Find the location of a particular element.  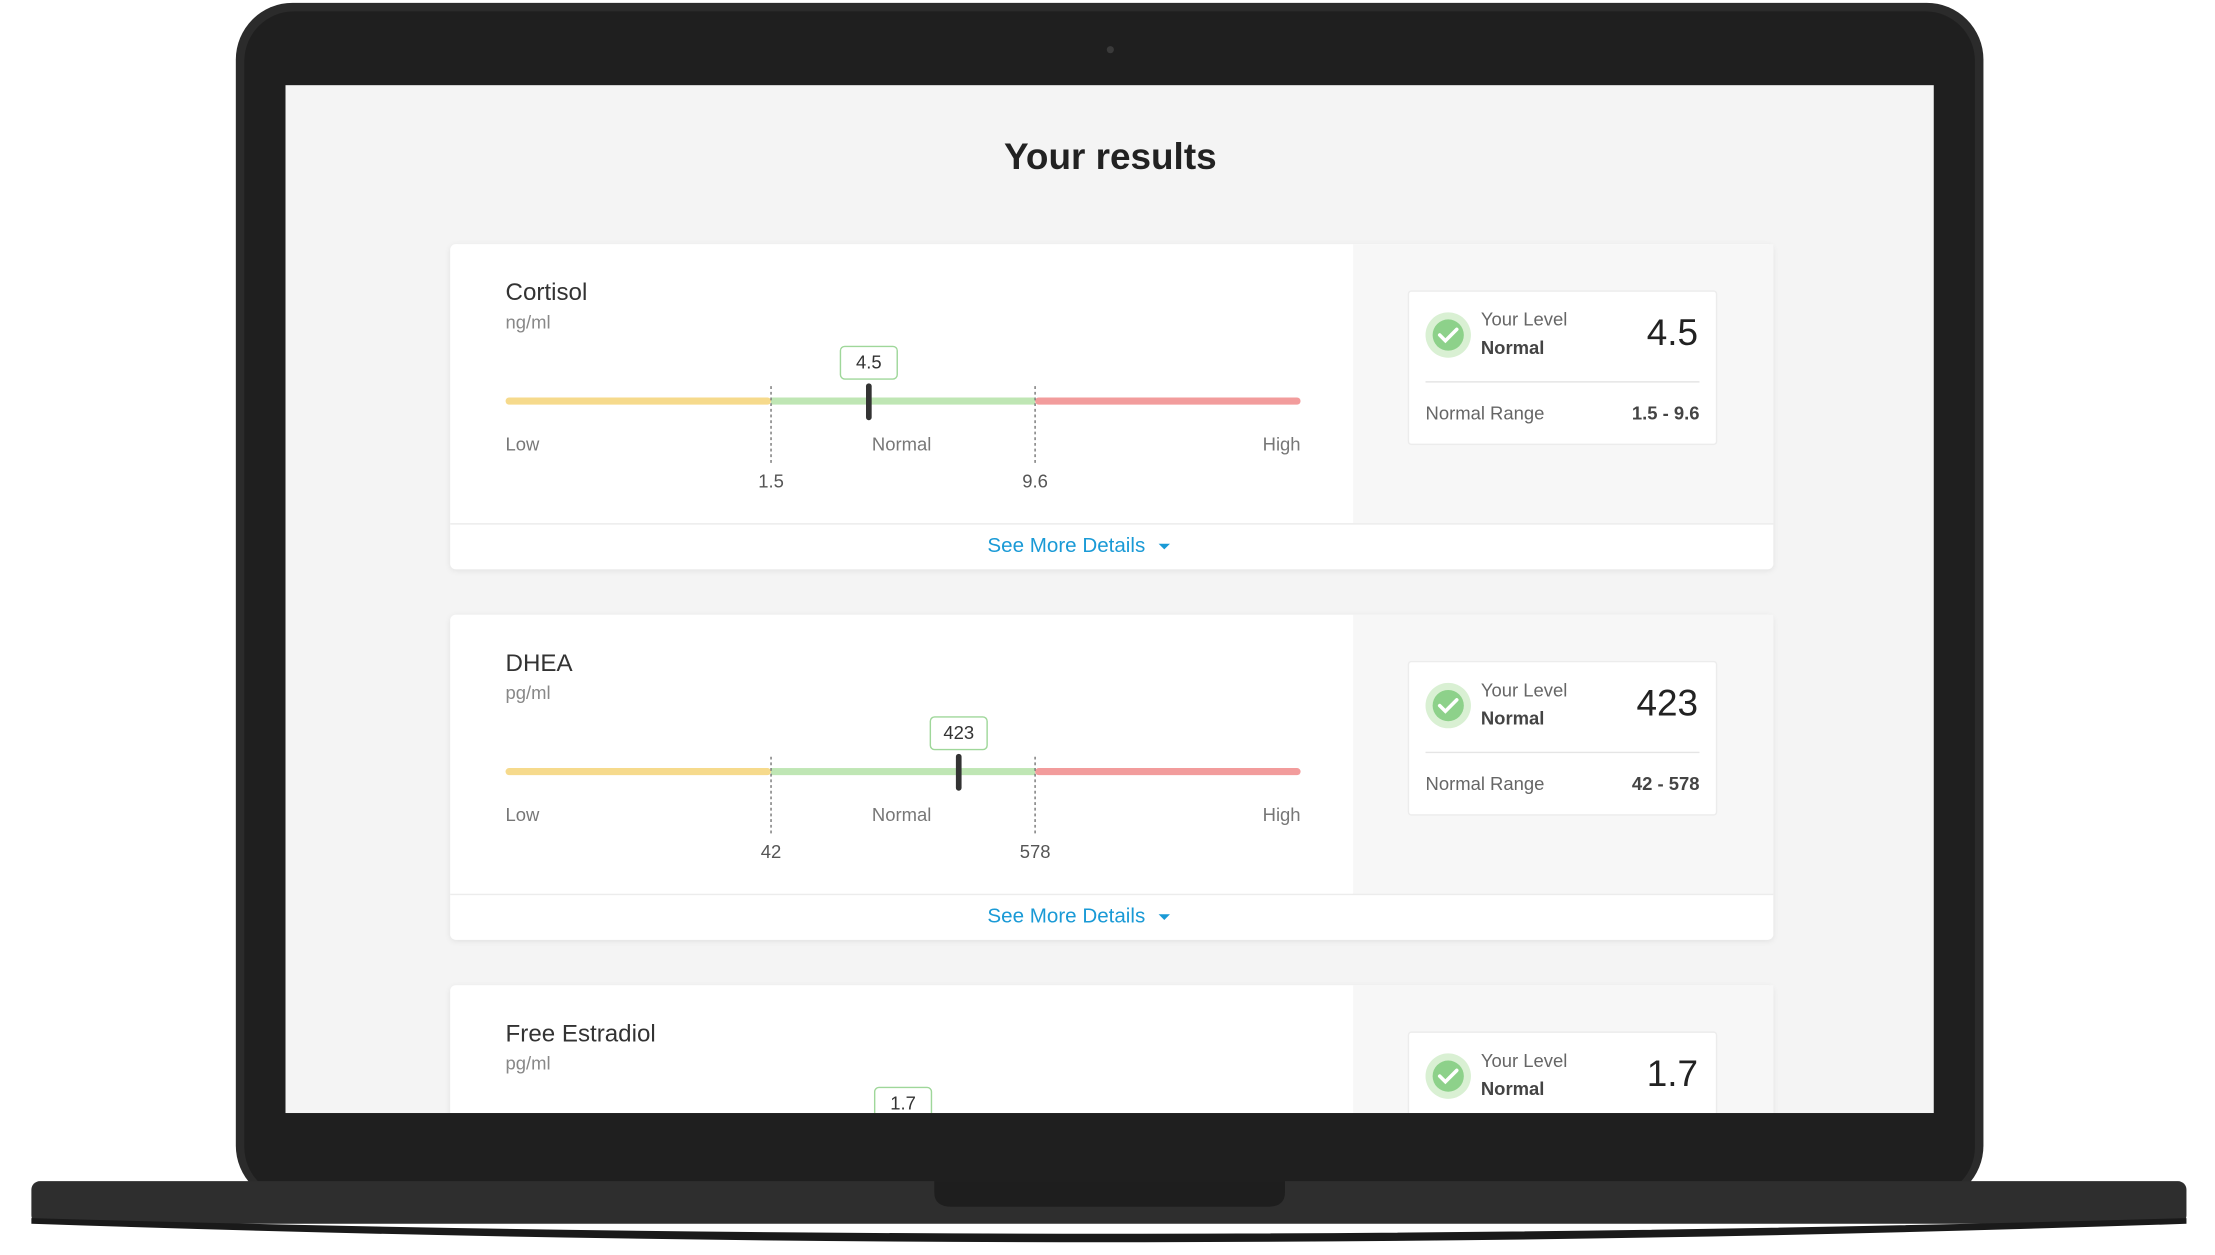

test-unit: ng/ml is located at coordinates (528, 322).